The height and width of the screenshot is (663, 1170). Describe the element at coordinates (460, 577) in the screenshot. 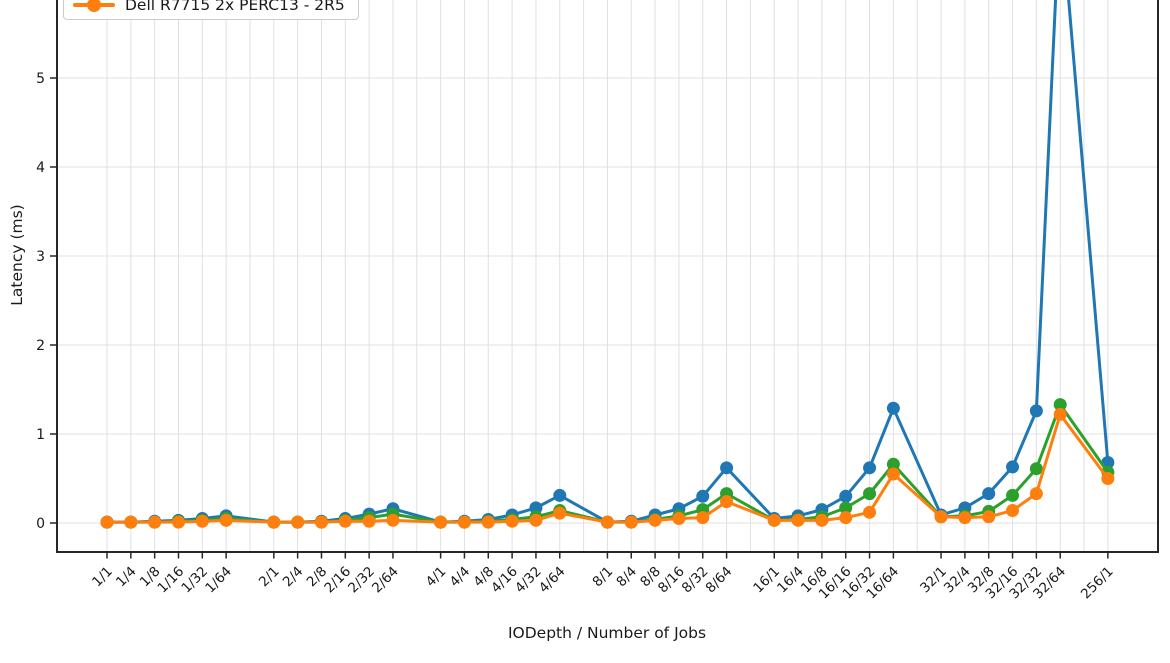

I see `x-tick-label: 4/4` at that location.